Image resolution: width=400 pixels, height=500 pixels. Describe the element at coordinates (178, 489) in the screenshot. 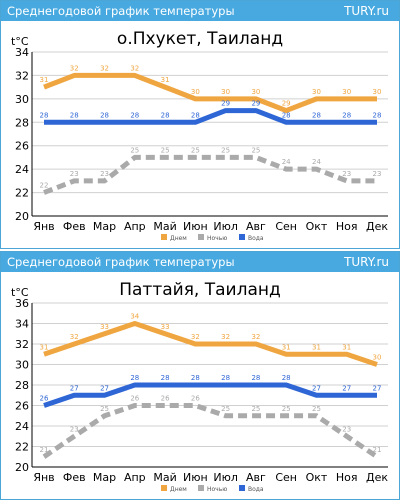

I see `legend-label-day: Днем` at that location.